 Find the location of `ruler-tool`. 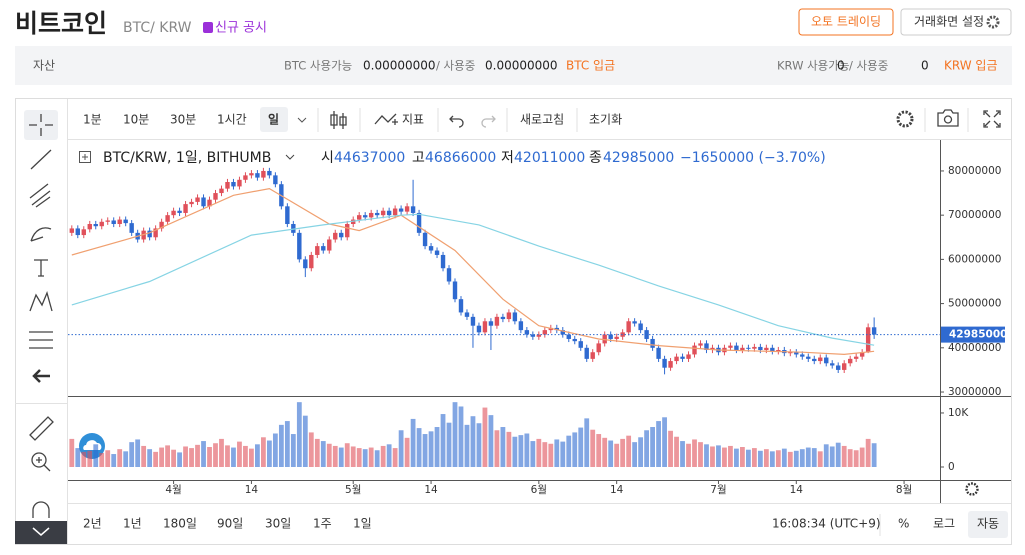

ruler-tool is located at coordinates (41, 428).